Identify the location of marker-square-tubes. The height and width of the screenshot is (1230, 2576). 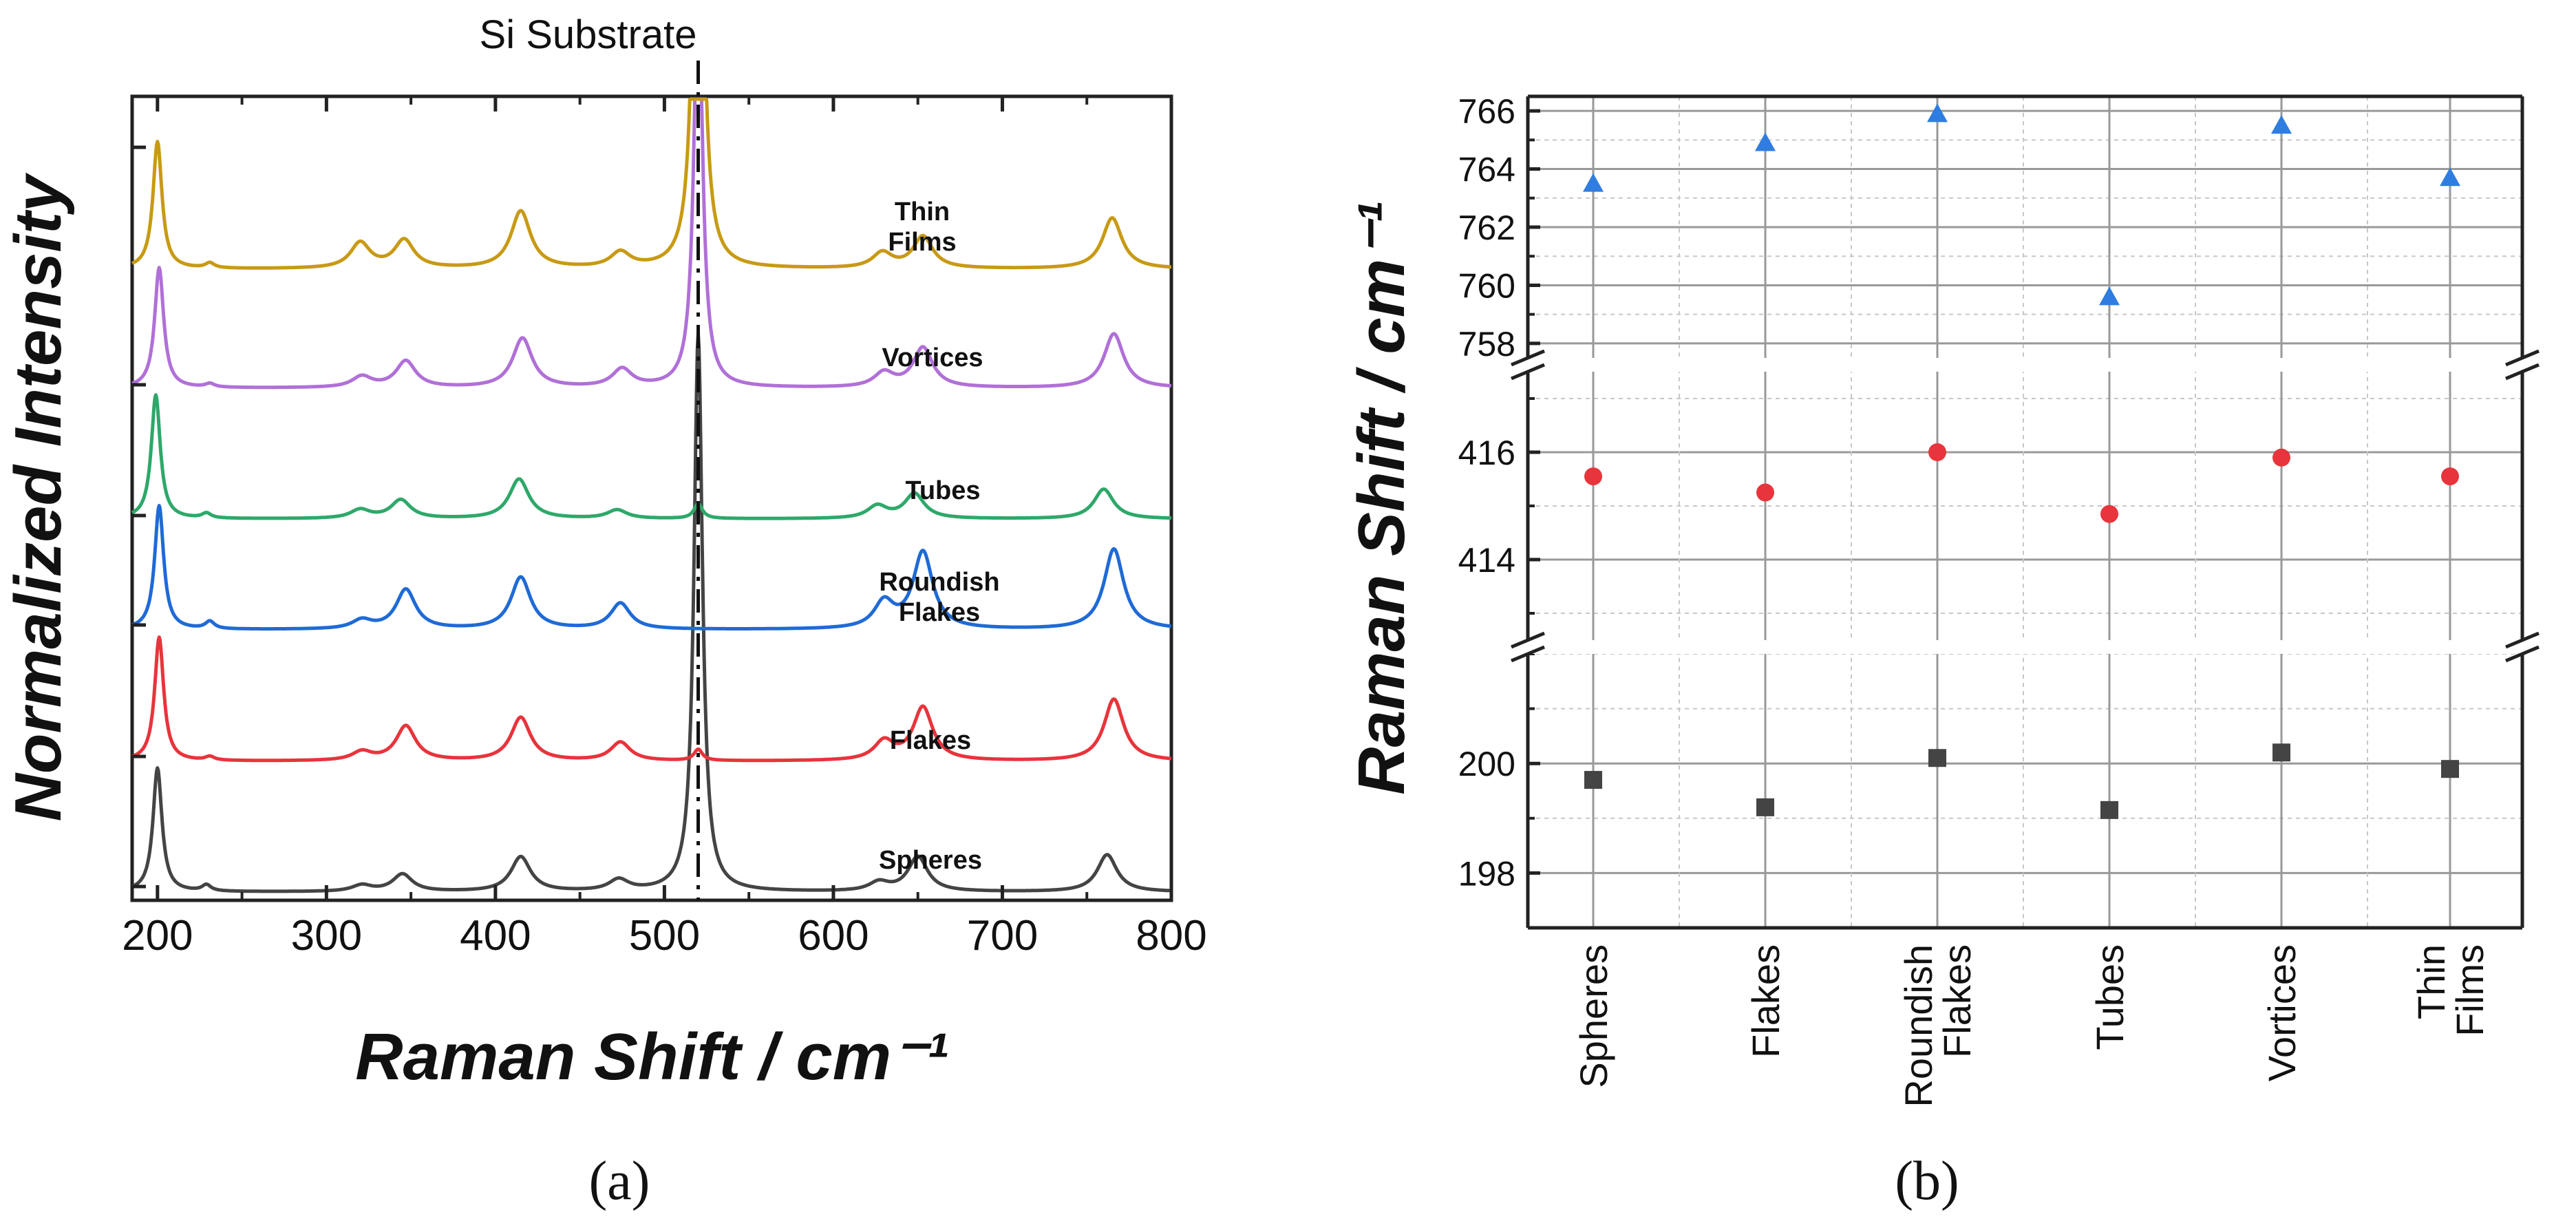
(2109, 809).